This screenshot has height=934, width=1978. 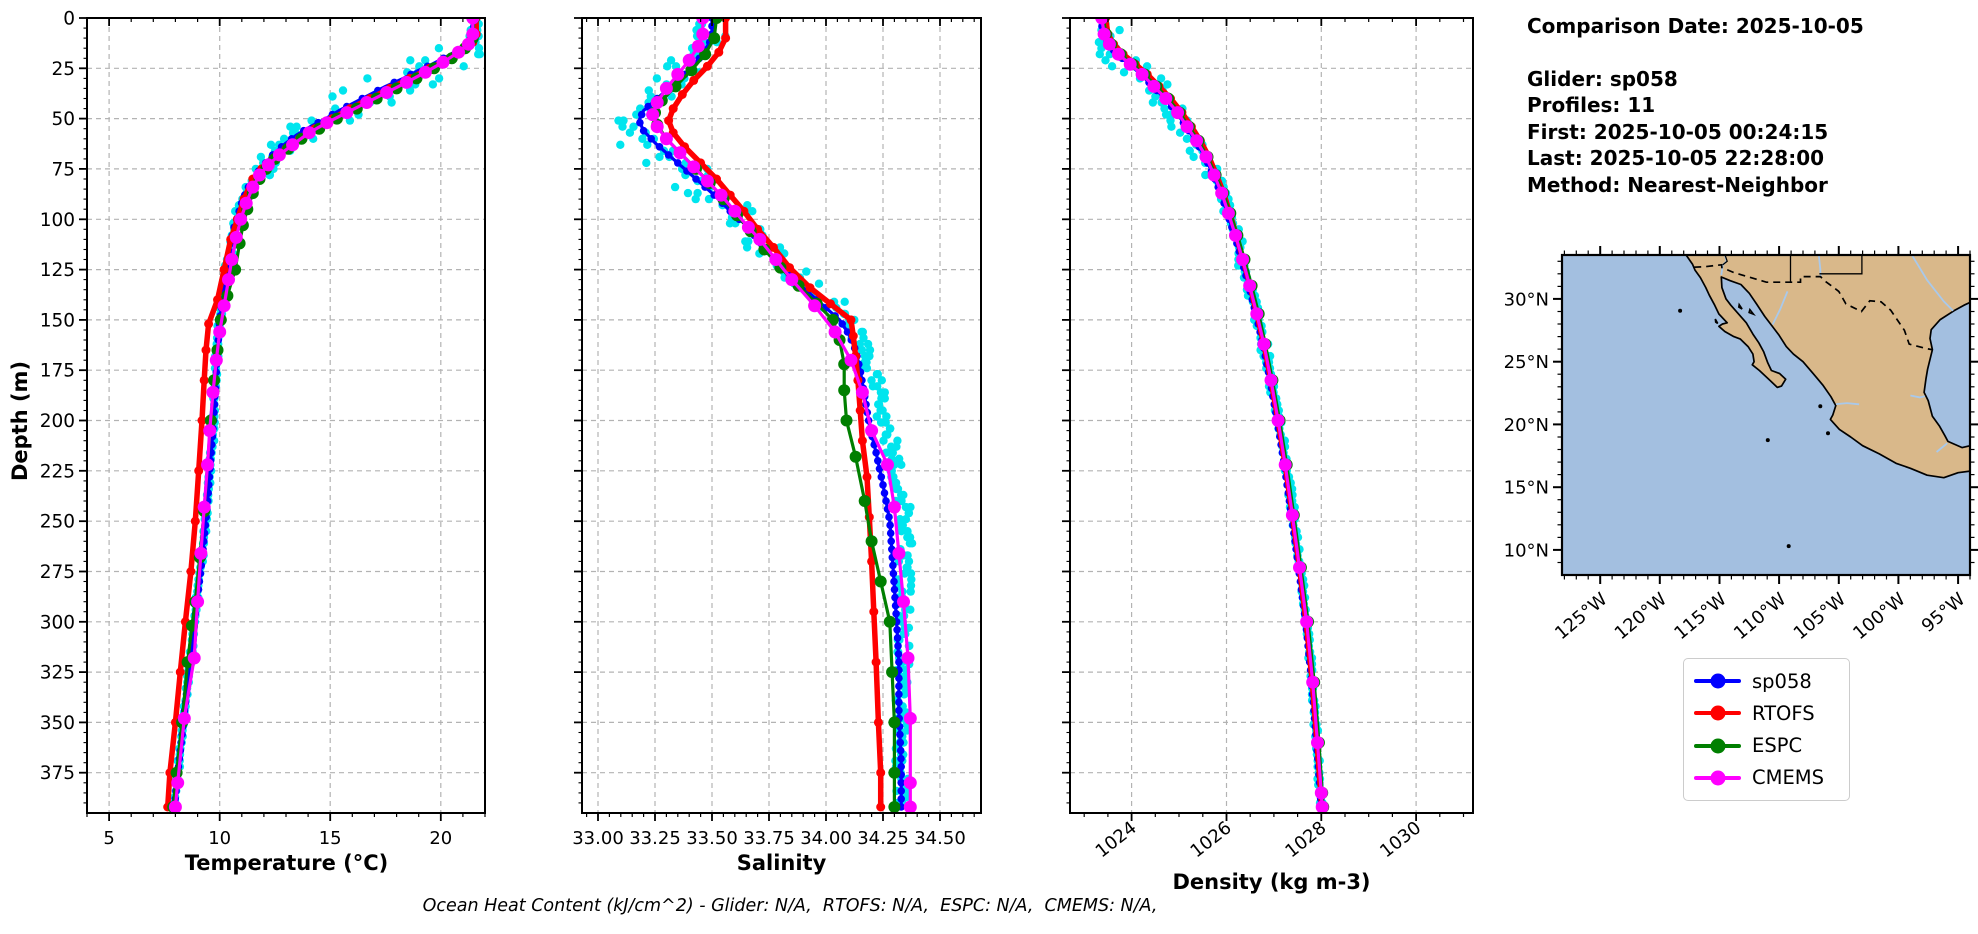 I want to click on map-lat-tick-label: 25°N, so click(x=1526, y=362).